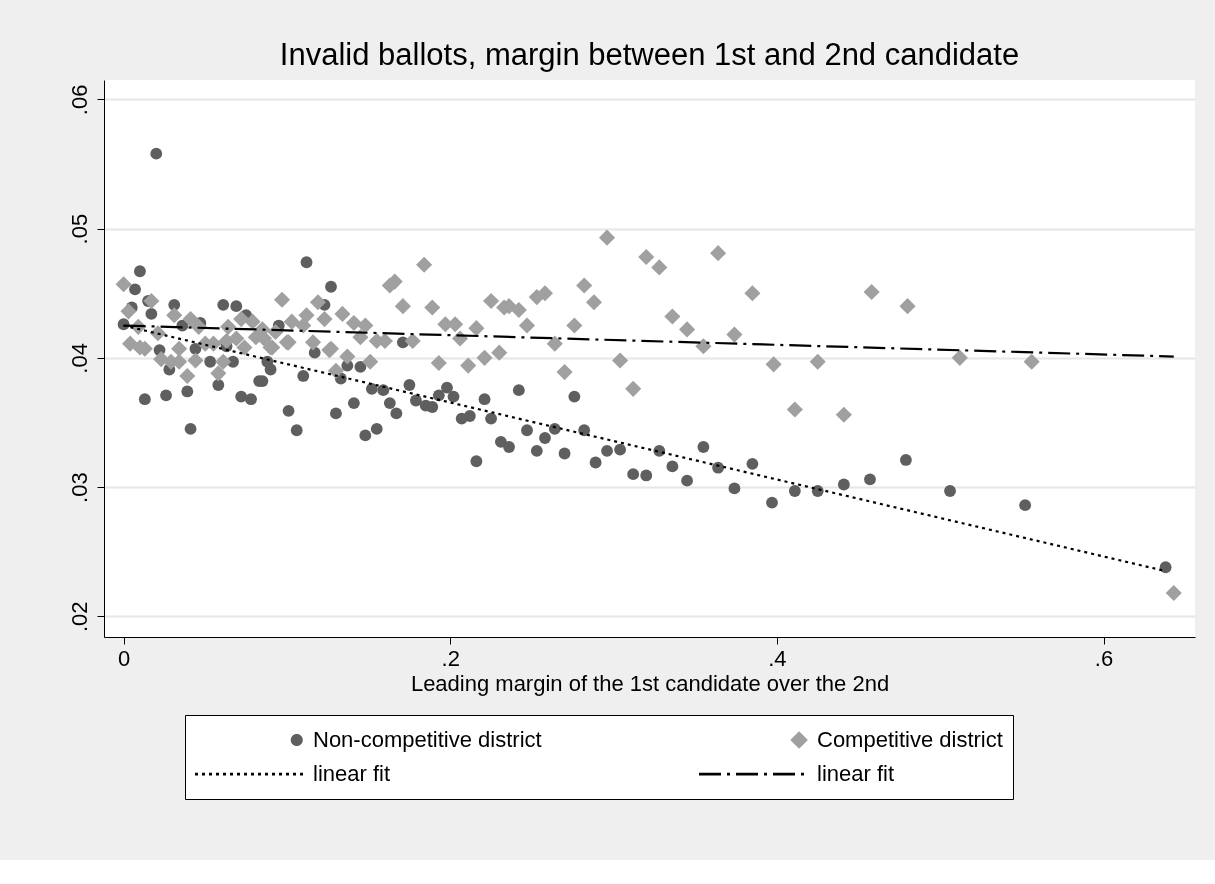 The height and width of the screenshot is (884, 1215). What do you see at coordinates (910, 739) in the screenshot?
I see `legend-label: Competitive district` at bounding box center [910, 739].